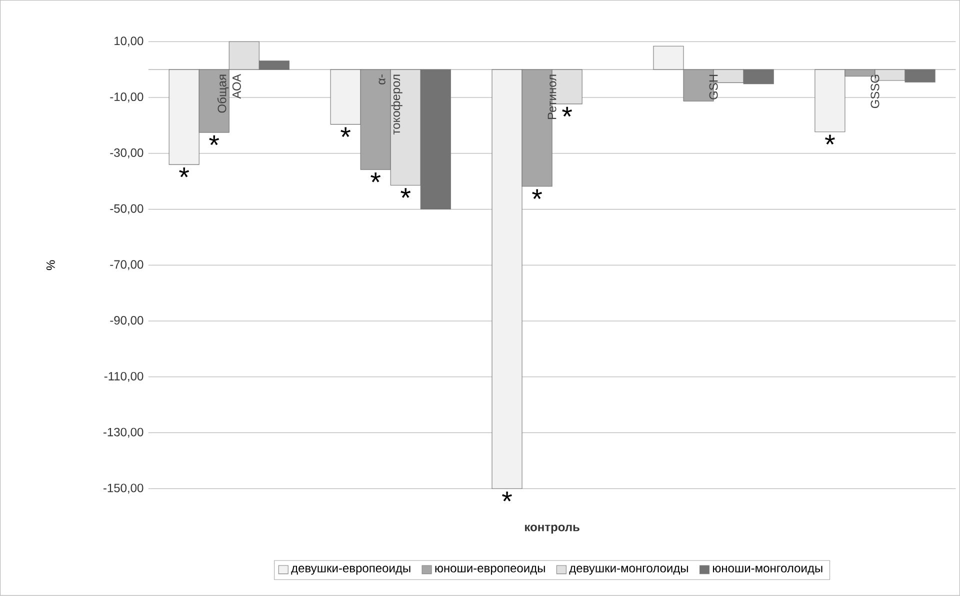  What do you see at coordinates (127, 321) in the screenshot?
I see `y-tick-label: -90,00` at bounding box center [127, 321].